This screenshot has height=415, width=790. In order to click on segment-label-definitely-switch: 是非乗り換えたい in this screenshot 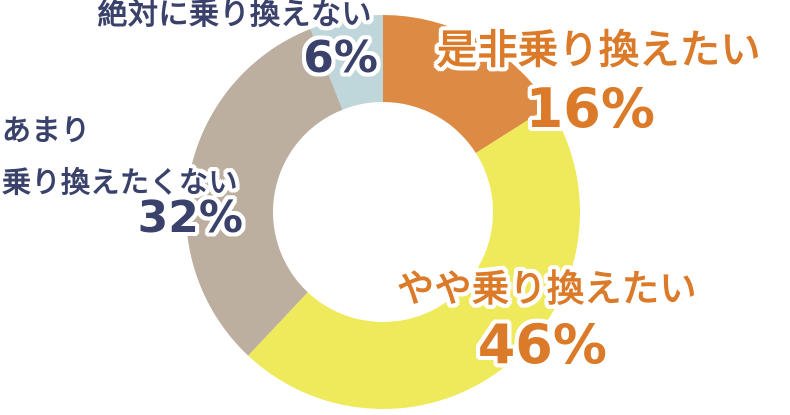, I will do `click(599, 50)`.